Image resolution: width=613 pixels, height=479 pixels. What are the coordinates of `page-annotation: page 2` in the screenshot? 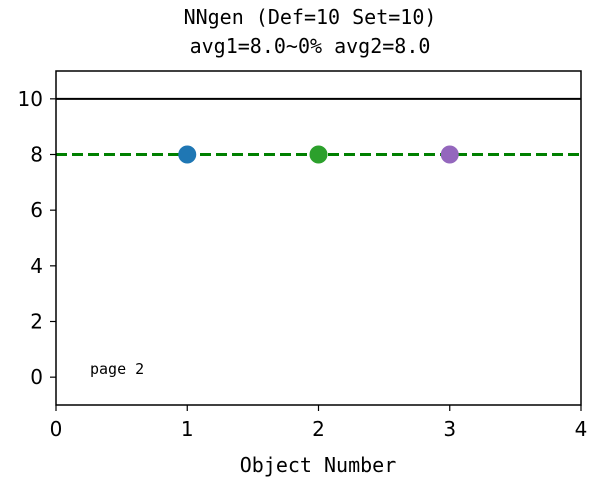 It's located at (117, 369).